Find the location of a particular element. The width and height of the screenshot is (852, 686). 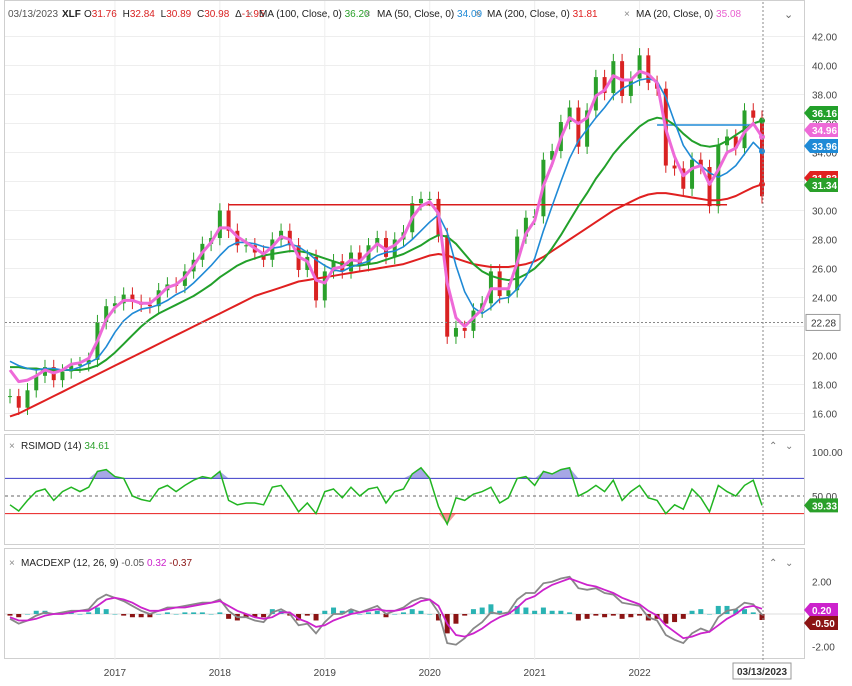

study-ma20-legend: × MA (20, Close, 0) 35.08 is located at coordinates (683, 14).